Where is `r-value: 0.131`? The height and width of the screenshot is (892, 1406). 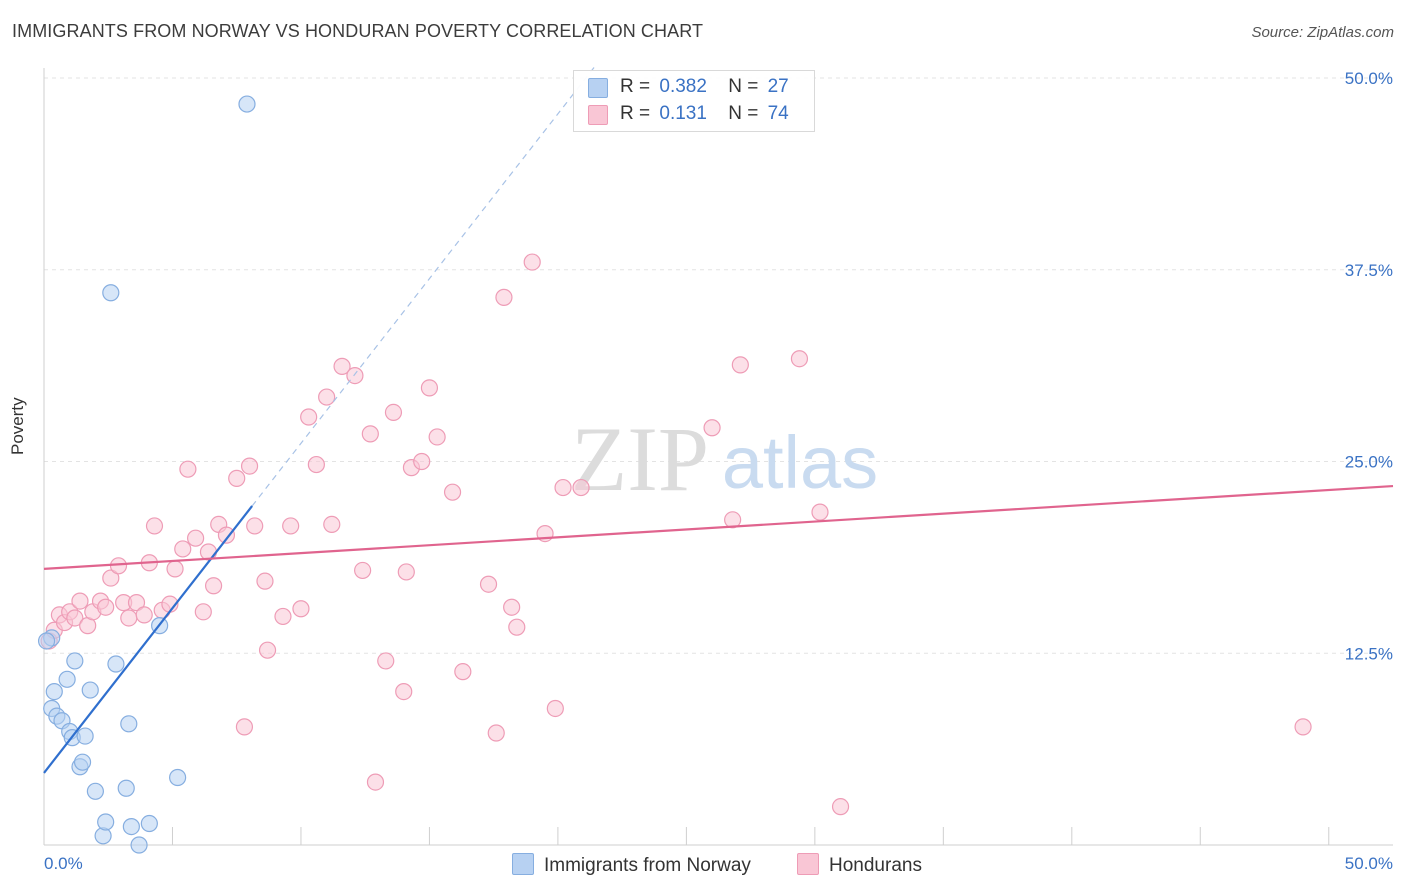 r-value: 0.131 is located at coordinates (683, 113).